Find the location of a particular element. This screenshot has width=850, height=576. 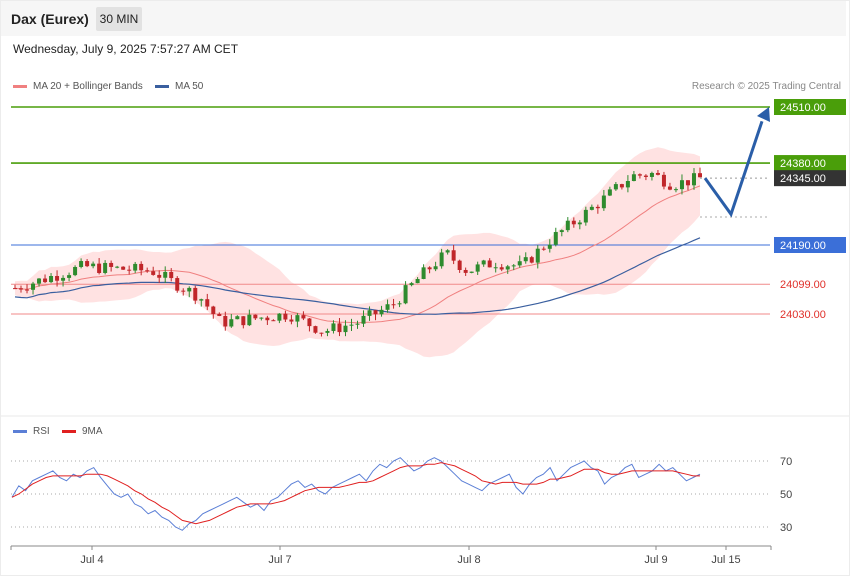

rsi-ma-legend: 9MA is located at coordinates (82, 431).